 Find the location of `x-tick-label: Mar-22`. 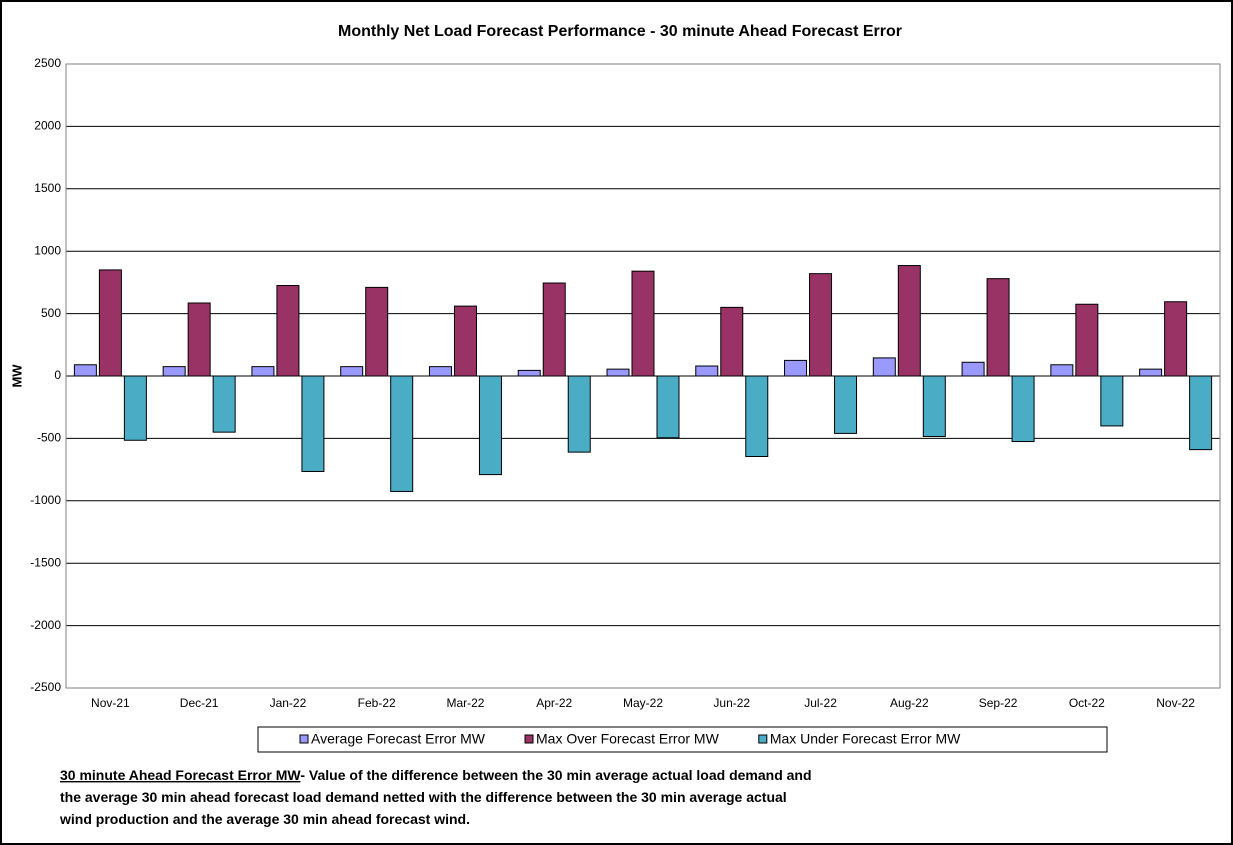

x-tick-label: Mar-22 is located at coordinates (465, 703).